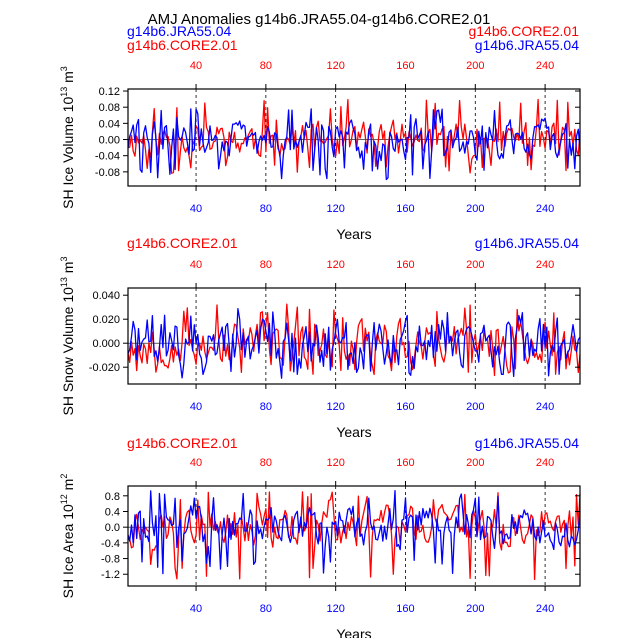 The height and width of the screenshot is (638, 638). What do you see at coordinates (179, 31) in the screenshot?
I see `legend-left-entry: g14b6.JRA55.04` at bounding box center [179, 31].